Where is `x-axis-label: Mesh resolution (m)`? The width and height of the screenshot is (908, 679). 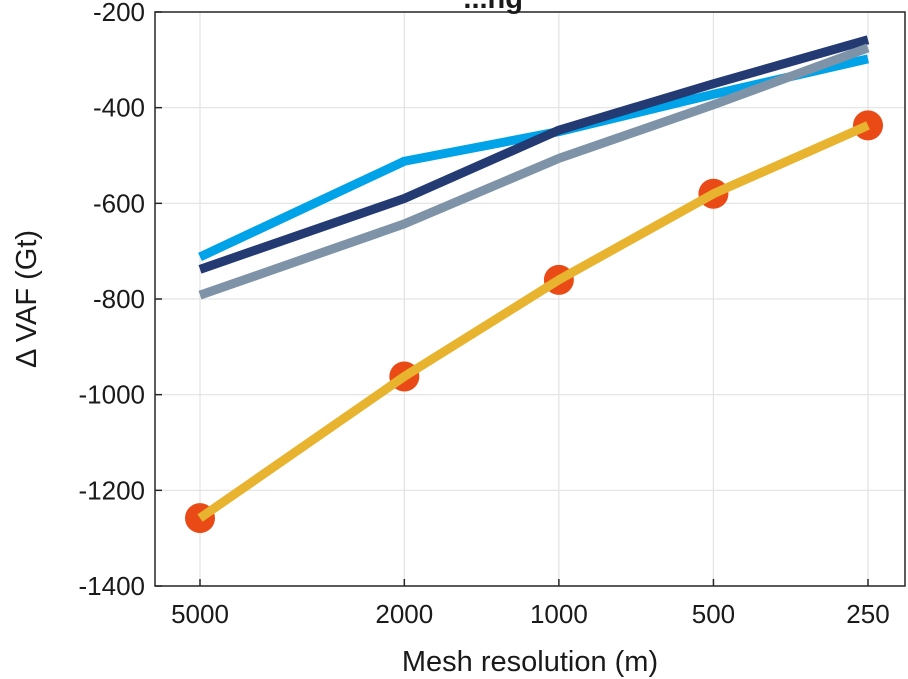
x-axis-label: Mesh resolution (m) is located at coordinates (530, 662).